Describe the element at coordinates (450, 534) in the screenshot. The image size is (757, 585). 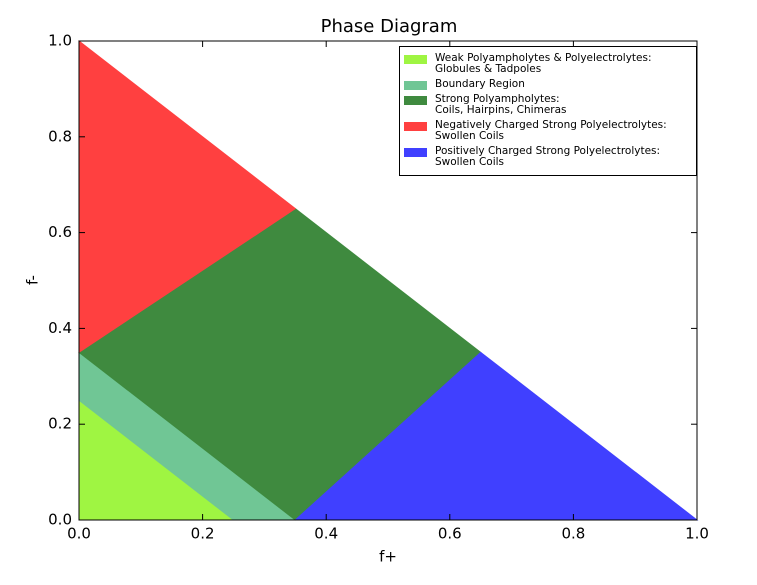
I see `x-tick-label: 0.6` at that location.